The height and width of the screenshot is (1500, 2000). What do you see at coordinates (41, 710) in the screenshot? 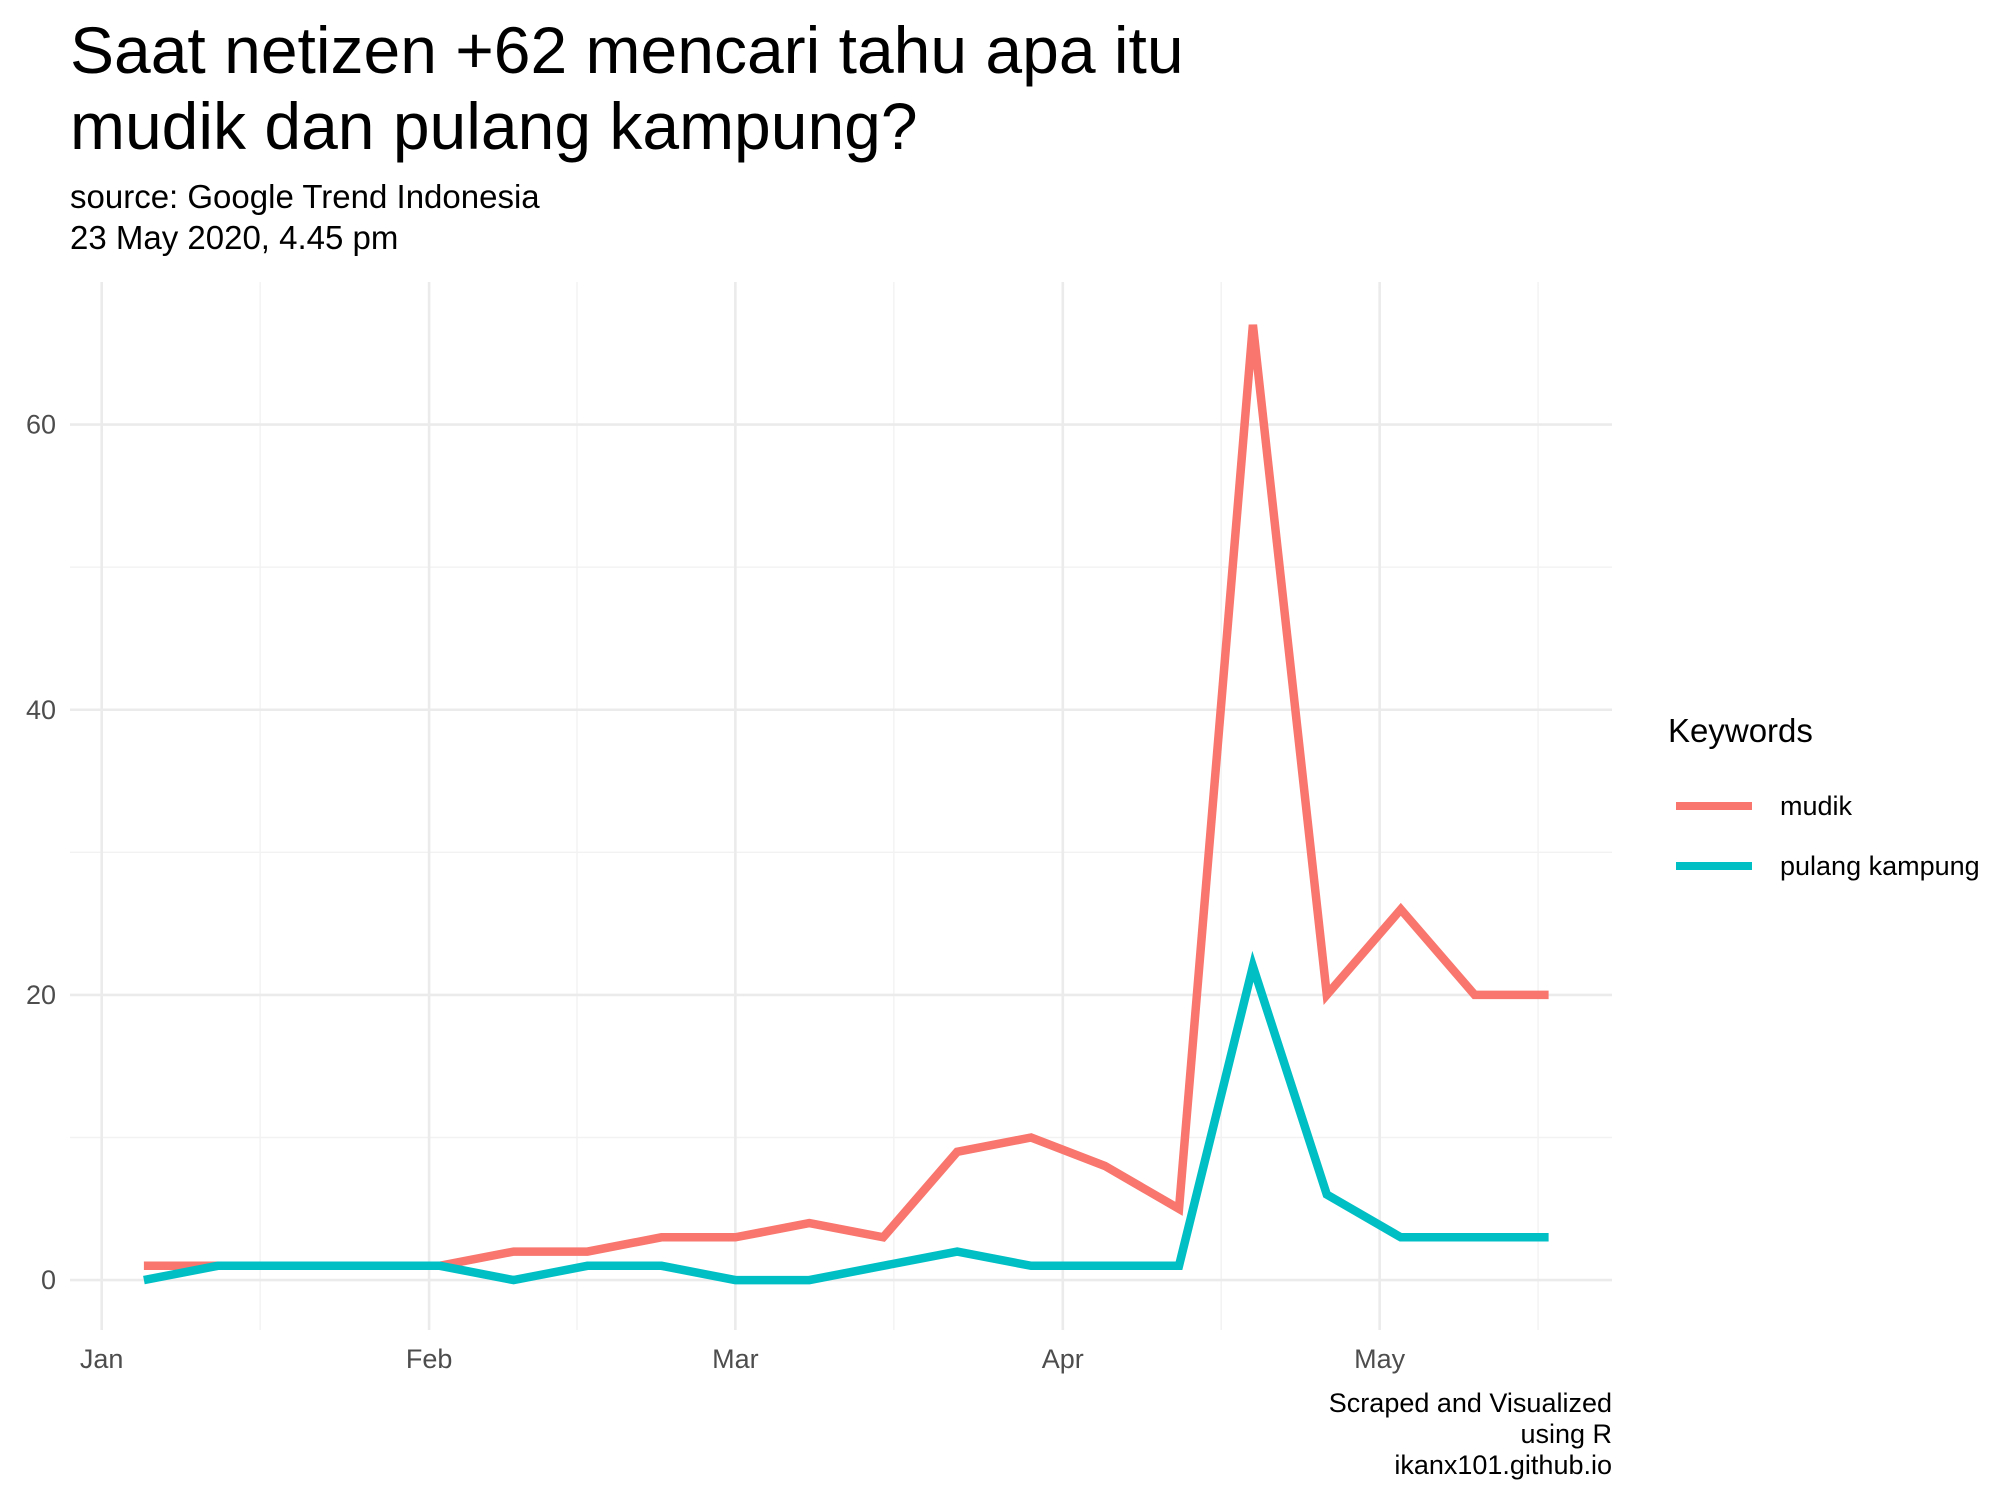
I see `y-tick-label: 40` at bounding box center [41, 710].